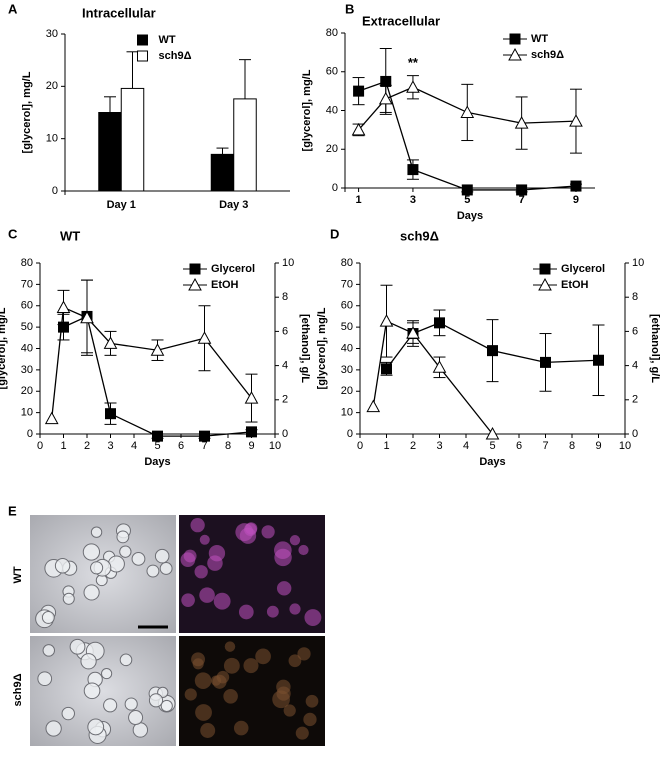 The height and width of the screenshot is (759, 661). I want to click on y2-tick-label: 6, so click(285, 331).